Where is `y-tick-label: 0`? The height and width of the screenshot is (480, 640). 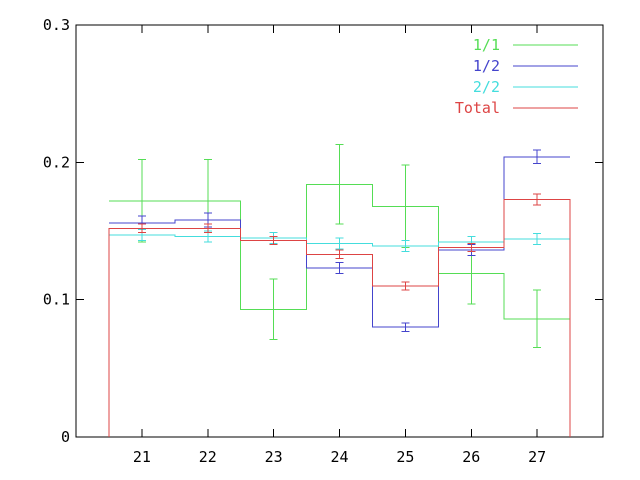
y-tick-label: 0 is located at coordinates (65, 437).